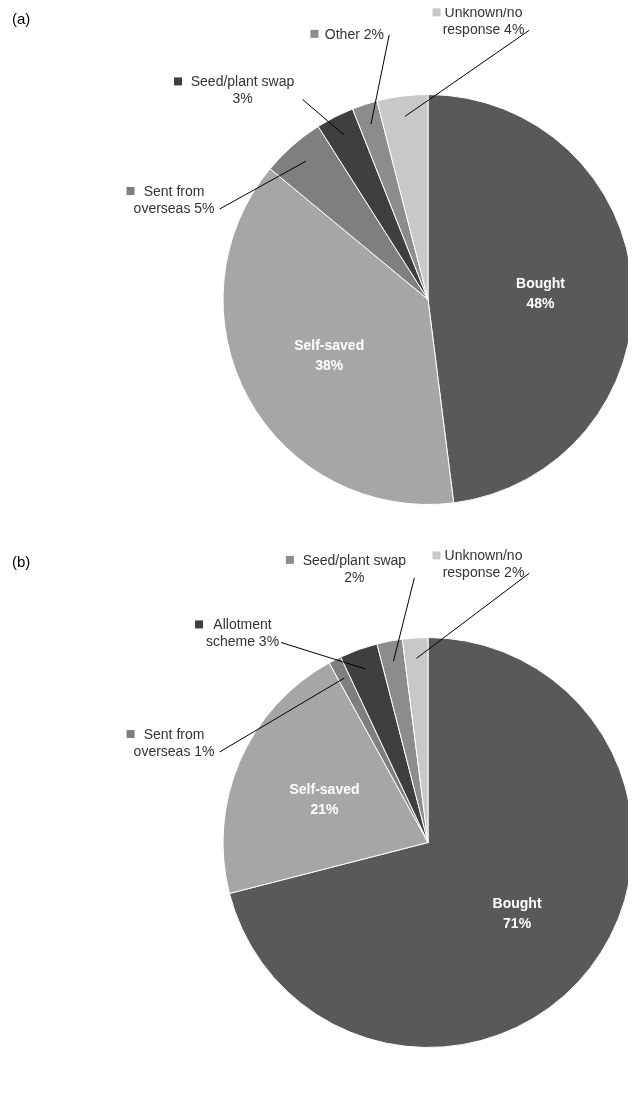 The image size is (636, 1102). What do you see at coordinates (354, 576) in the screenshot?
I see `data-label: 2%` at bounding box center [354, 576].